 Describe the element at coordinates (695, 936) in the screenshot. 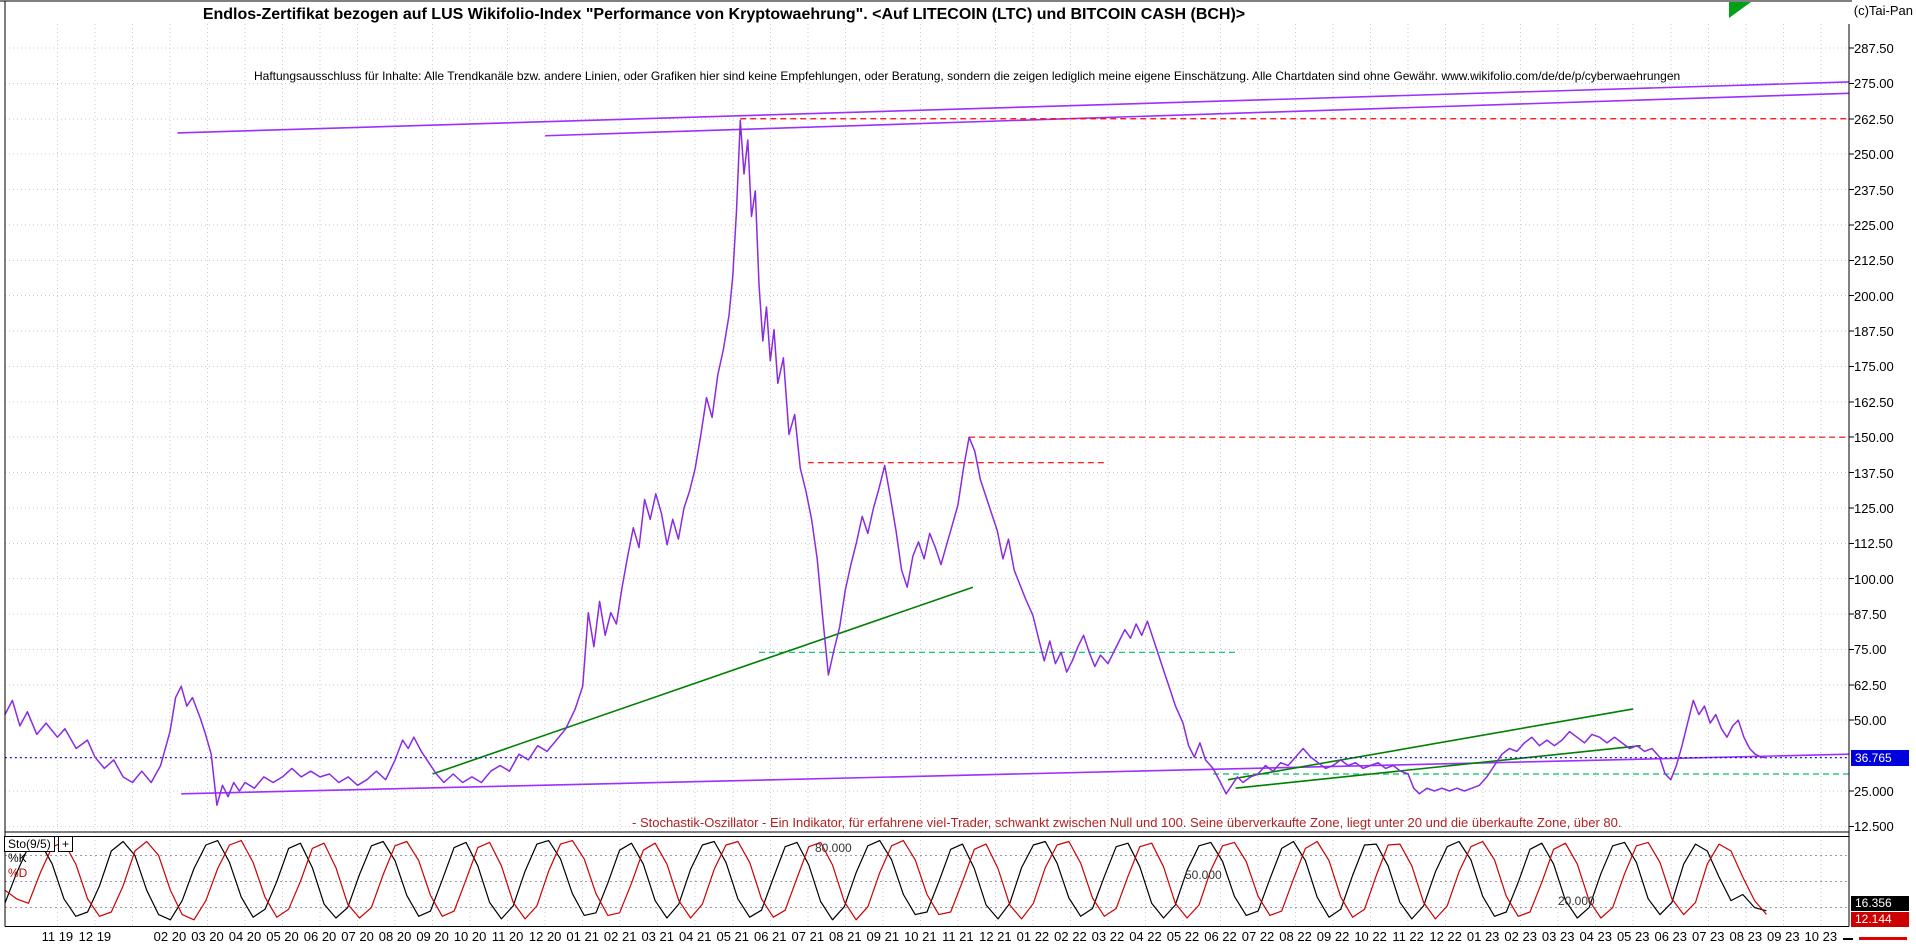

I see `time-tick-label: 04 21` at that location.